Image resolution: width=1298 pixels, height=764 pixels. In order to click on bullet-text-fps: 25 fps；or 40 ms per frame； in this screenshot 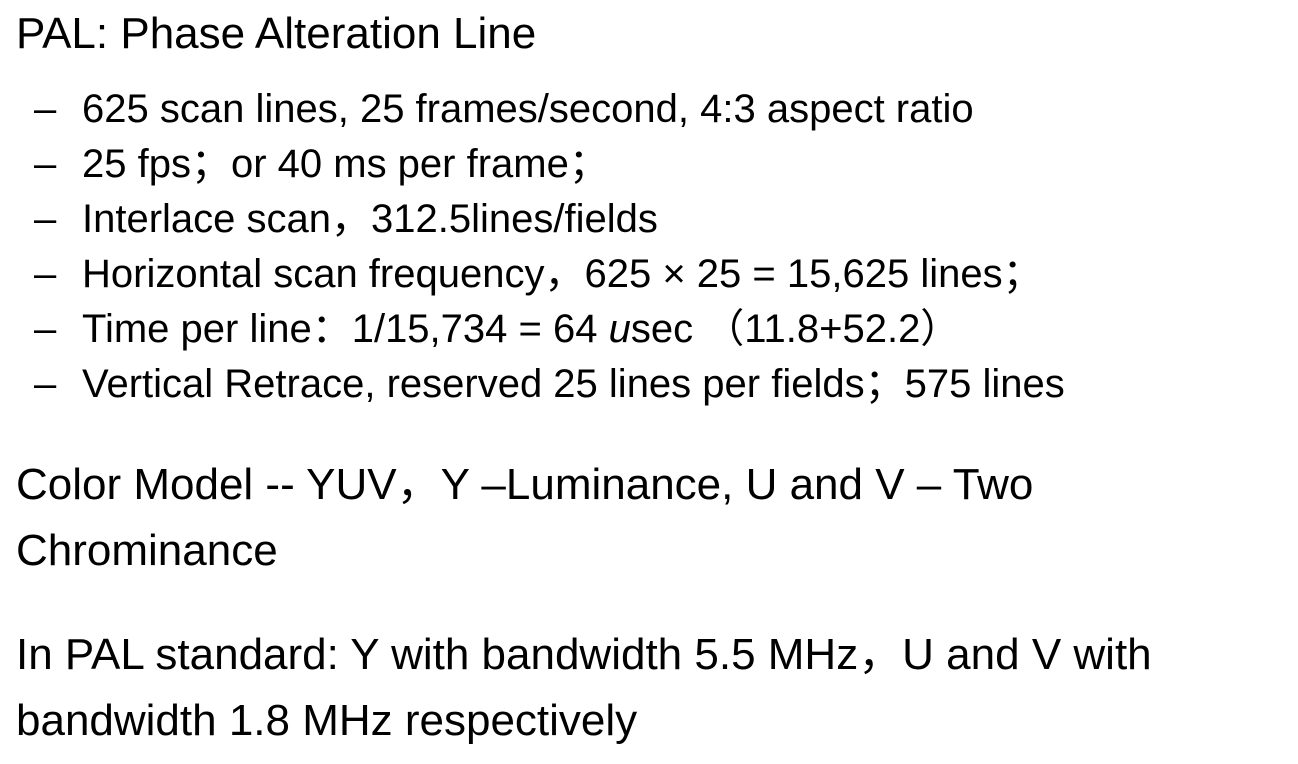, I will do `click(345, 164)`.